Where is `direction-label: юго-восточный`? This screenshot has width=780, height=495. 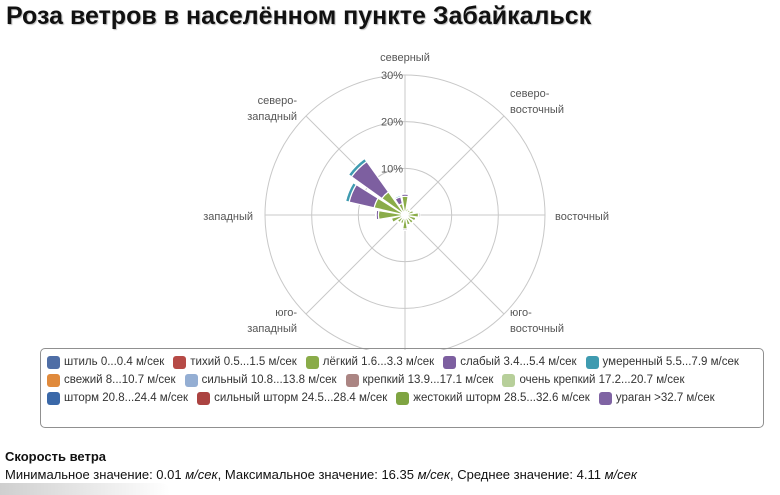
direction-label: юго-восточный is located at coordinates (537, 321).